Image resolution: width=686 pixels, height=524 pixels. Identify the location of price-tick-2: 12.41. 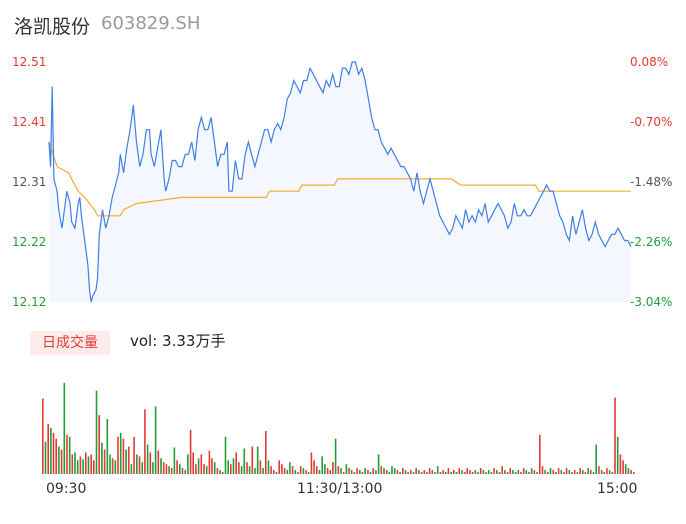
(29, 122).